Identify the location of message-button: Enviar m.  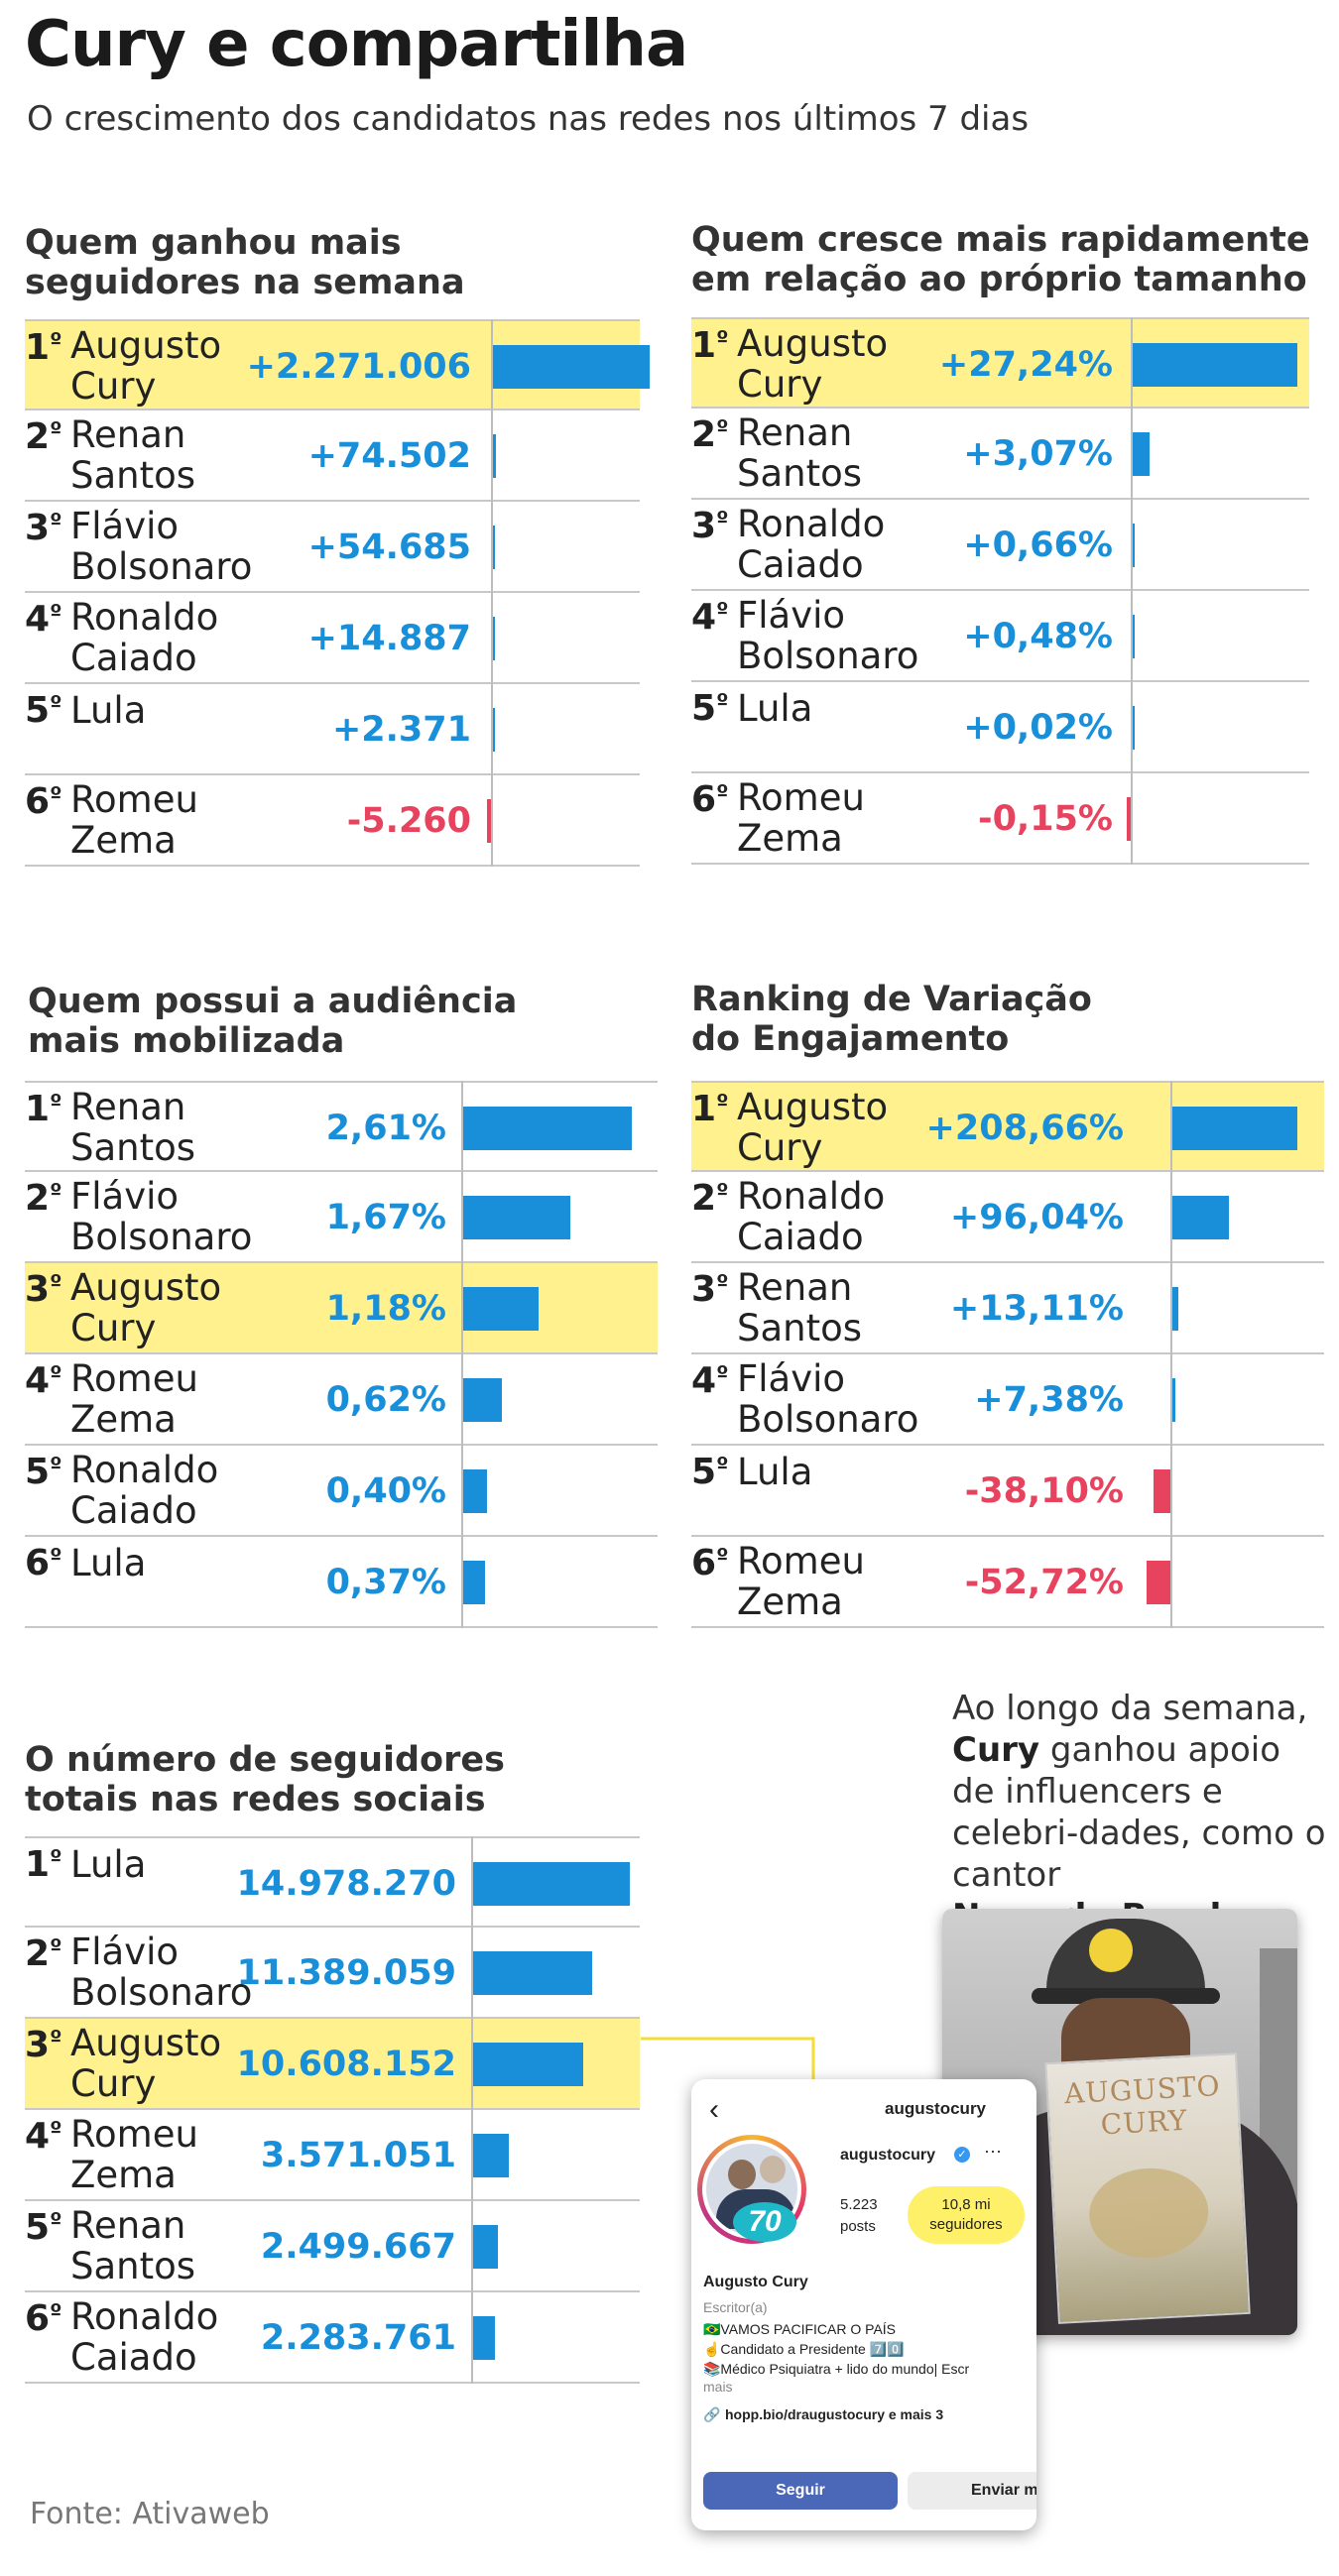
(972, 2491).